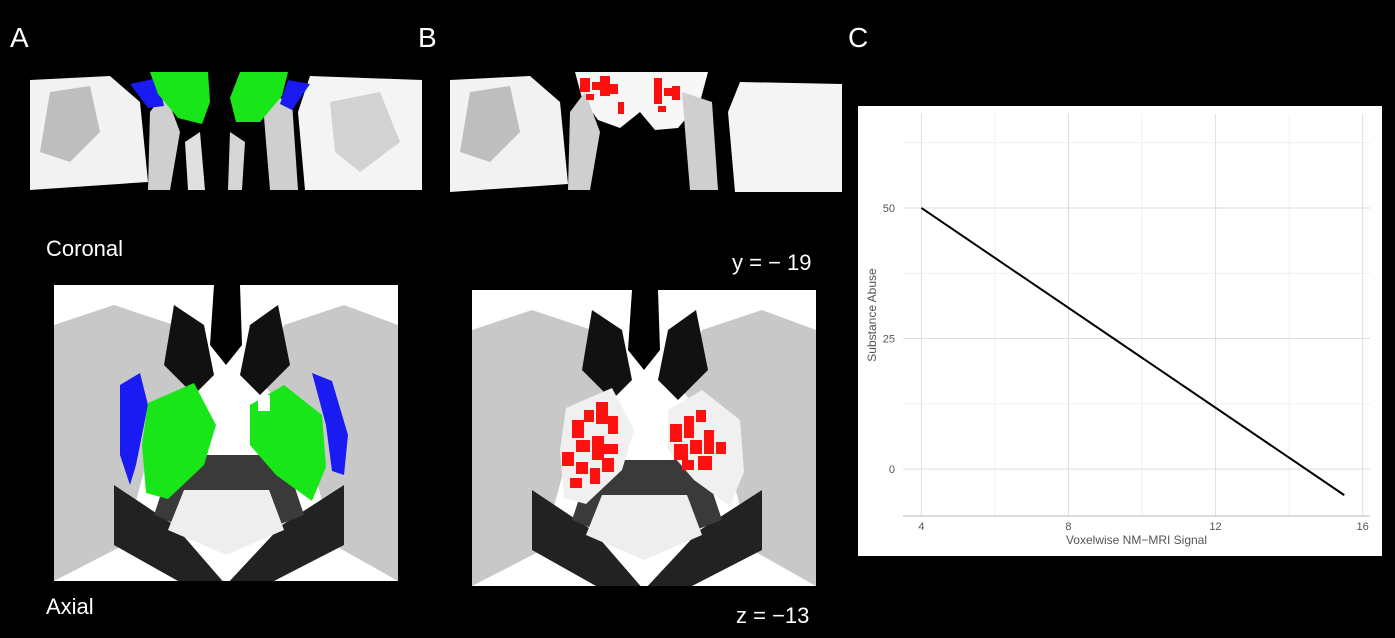 The height and width of the screenshot is (638, 1395). What do you see at coordinates (1363, 527) in the screenshot?
I see `x-tick-label: 16` at bounding box center [1363, 527].